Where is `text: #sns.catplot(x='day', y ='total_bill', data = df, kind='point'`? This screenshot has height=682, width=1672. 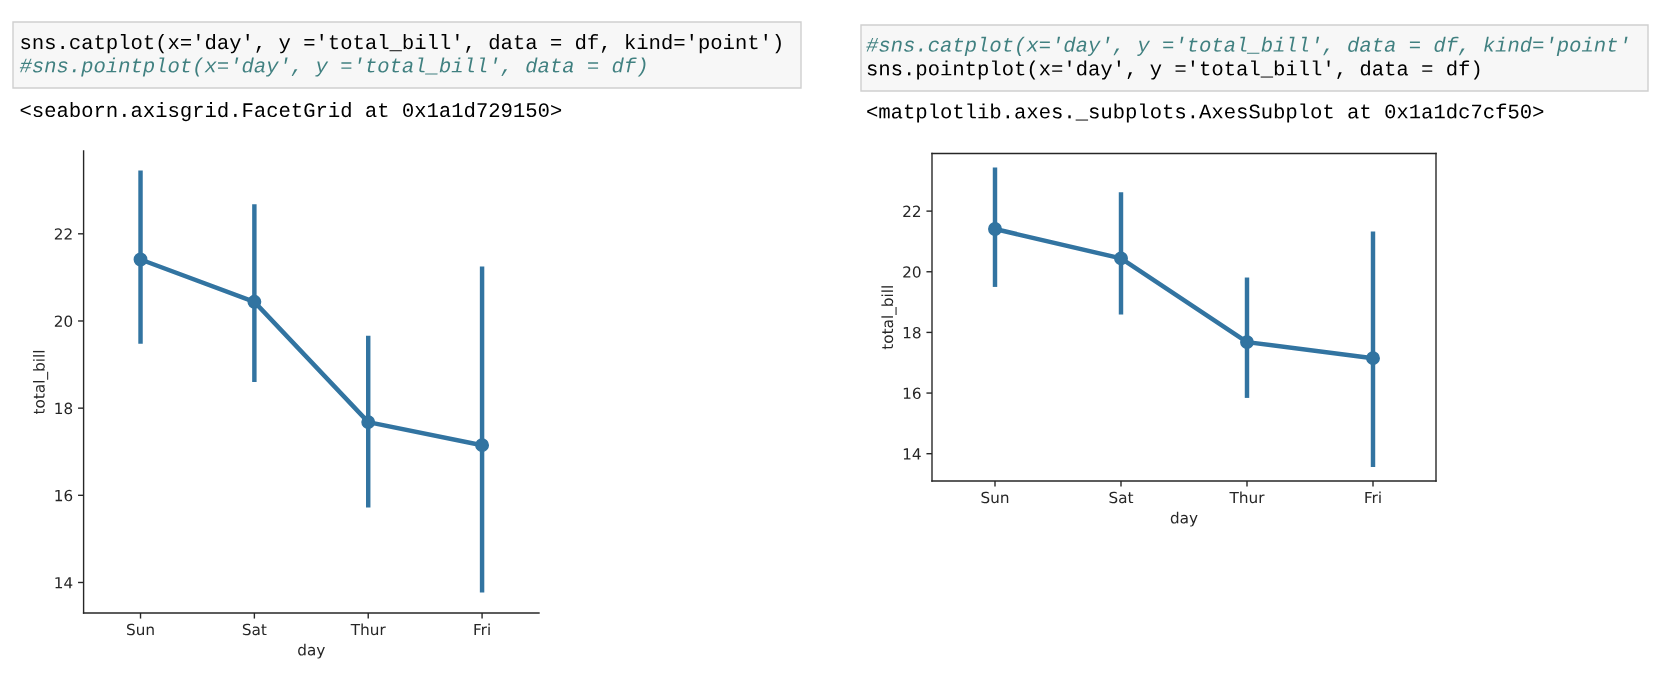 text: #sns.catplot(x='day', y ='total_bill', data = df, kind='point' is located at coordinates (1247, 46).